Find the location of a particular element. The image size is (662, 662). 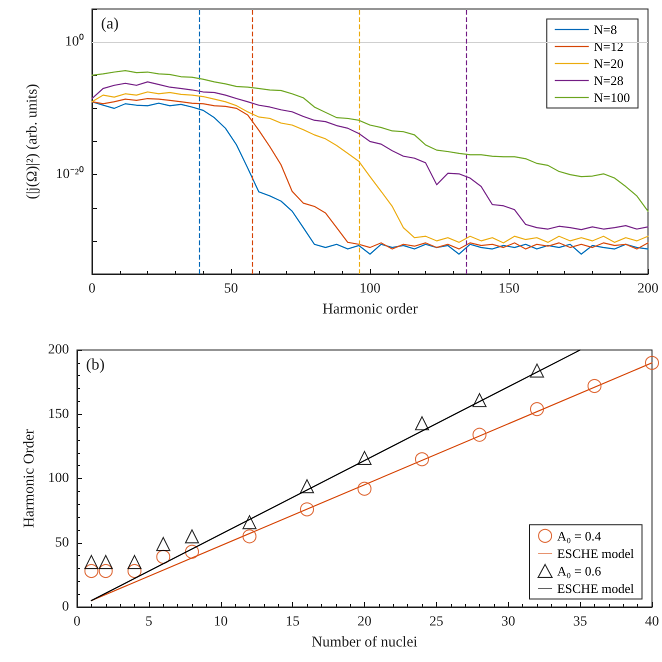

y-tick-label: 50 is located at coordinates (62, 542).